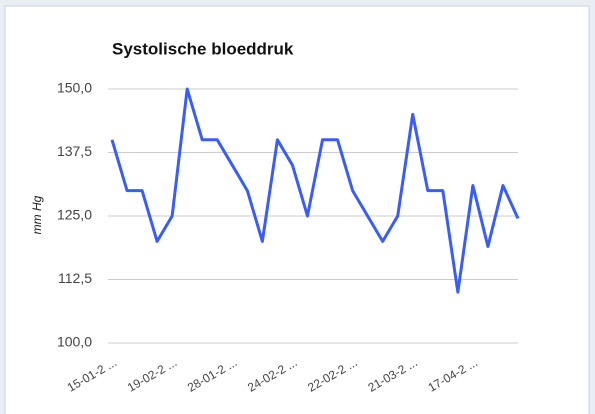 The image size is (595, 414). Describe the element at coordinates (74, 88) in the screenshot. I see `y-tick-label: 150,0` at that location.